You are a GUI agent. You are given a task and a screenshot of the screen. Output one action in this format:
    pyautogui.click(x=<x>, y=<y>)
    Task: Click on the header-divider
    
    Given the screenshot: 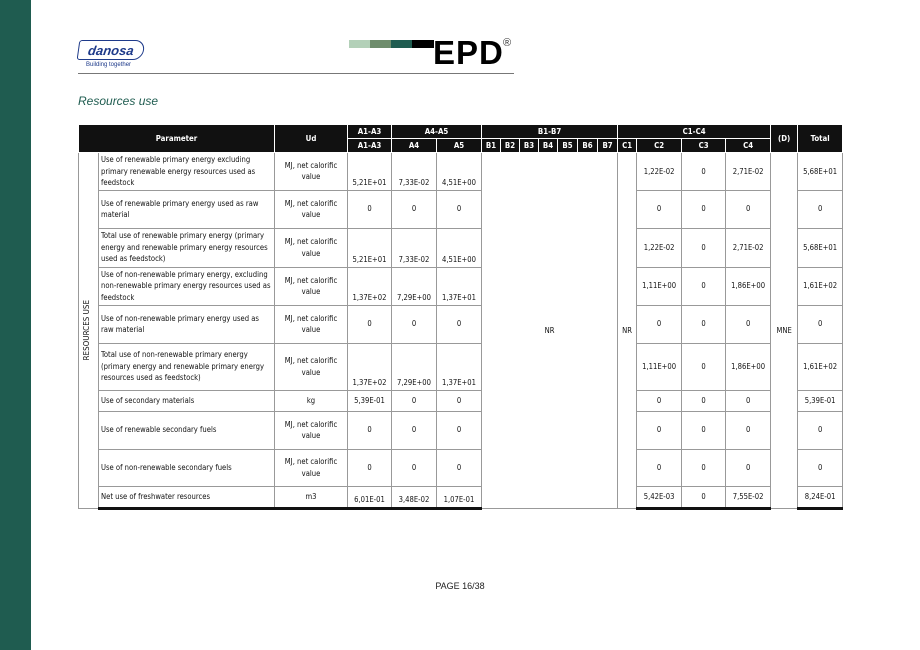 What is the action you would take?
    pyautogui.click(x=296, y=73)
    